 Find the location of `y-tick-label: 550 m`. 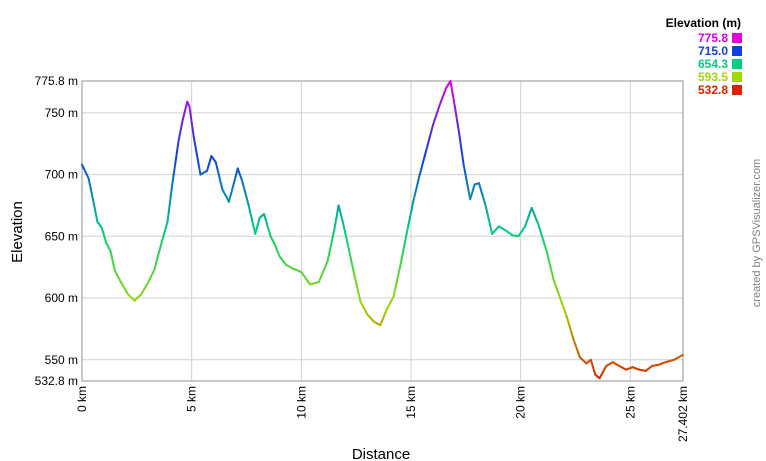

y-tick-label: 550 m is located at coordinates (61, 360).